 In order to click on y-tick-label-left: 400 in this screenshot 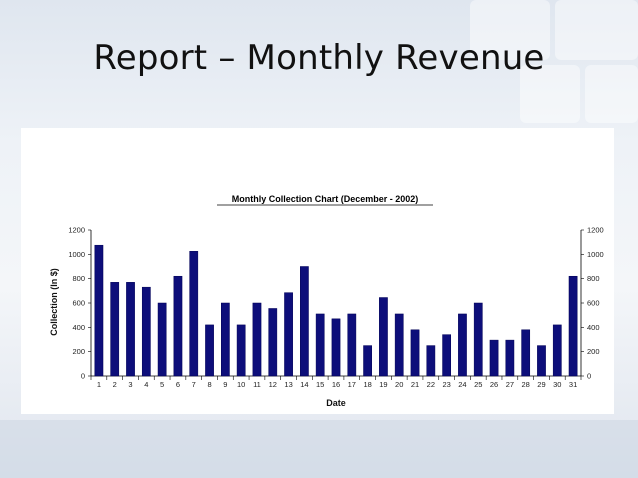, I will do `click(78, 327)`.